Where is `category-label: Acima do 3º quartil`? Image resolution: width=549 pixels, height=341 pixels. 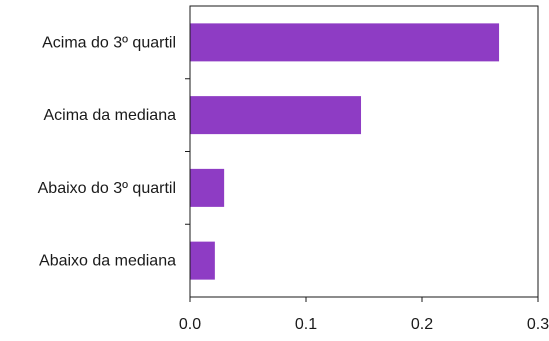 category-label: Acima do 3º quartil is located at coordinates (109, 42).